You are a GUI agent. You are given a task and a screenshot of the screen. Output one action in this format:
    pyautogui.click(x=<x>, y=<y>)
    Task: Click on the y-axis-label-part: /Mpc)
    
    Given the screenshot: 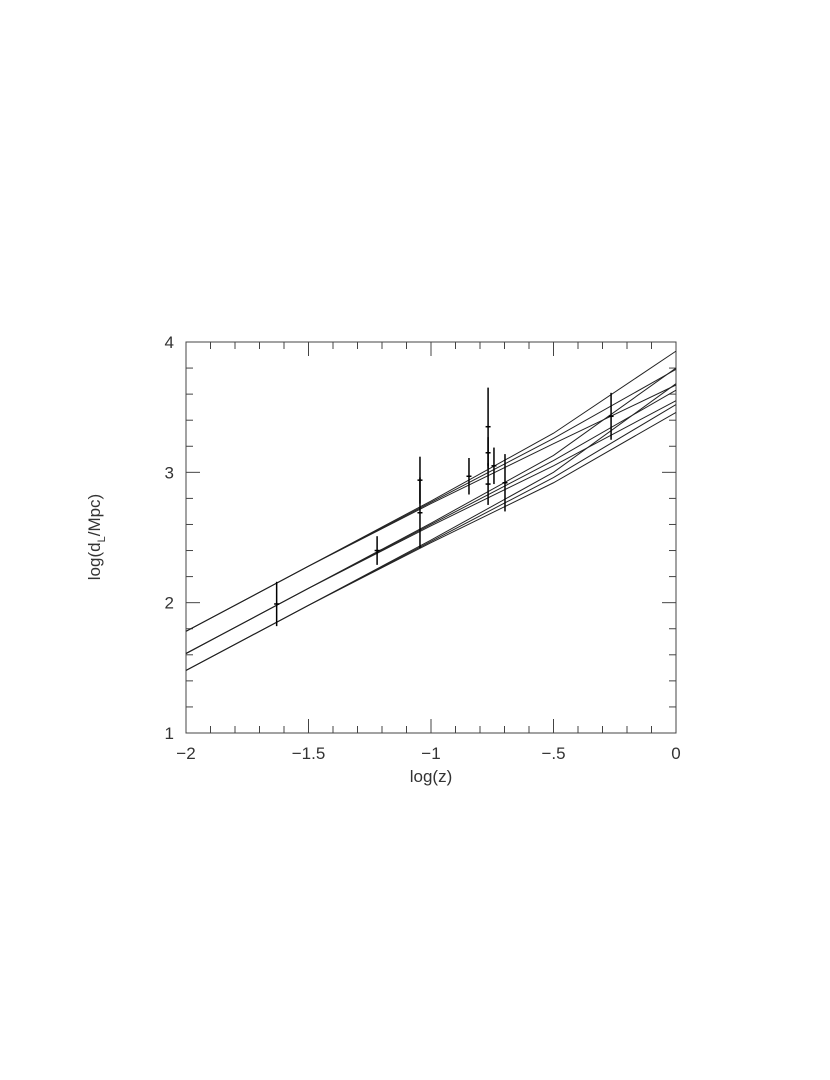 What is the action you would take?
    pyautogui.click(x=94, y=515)
    